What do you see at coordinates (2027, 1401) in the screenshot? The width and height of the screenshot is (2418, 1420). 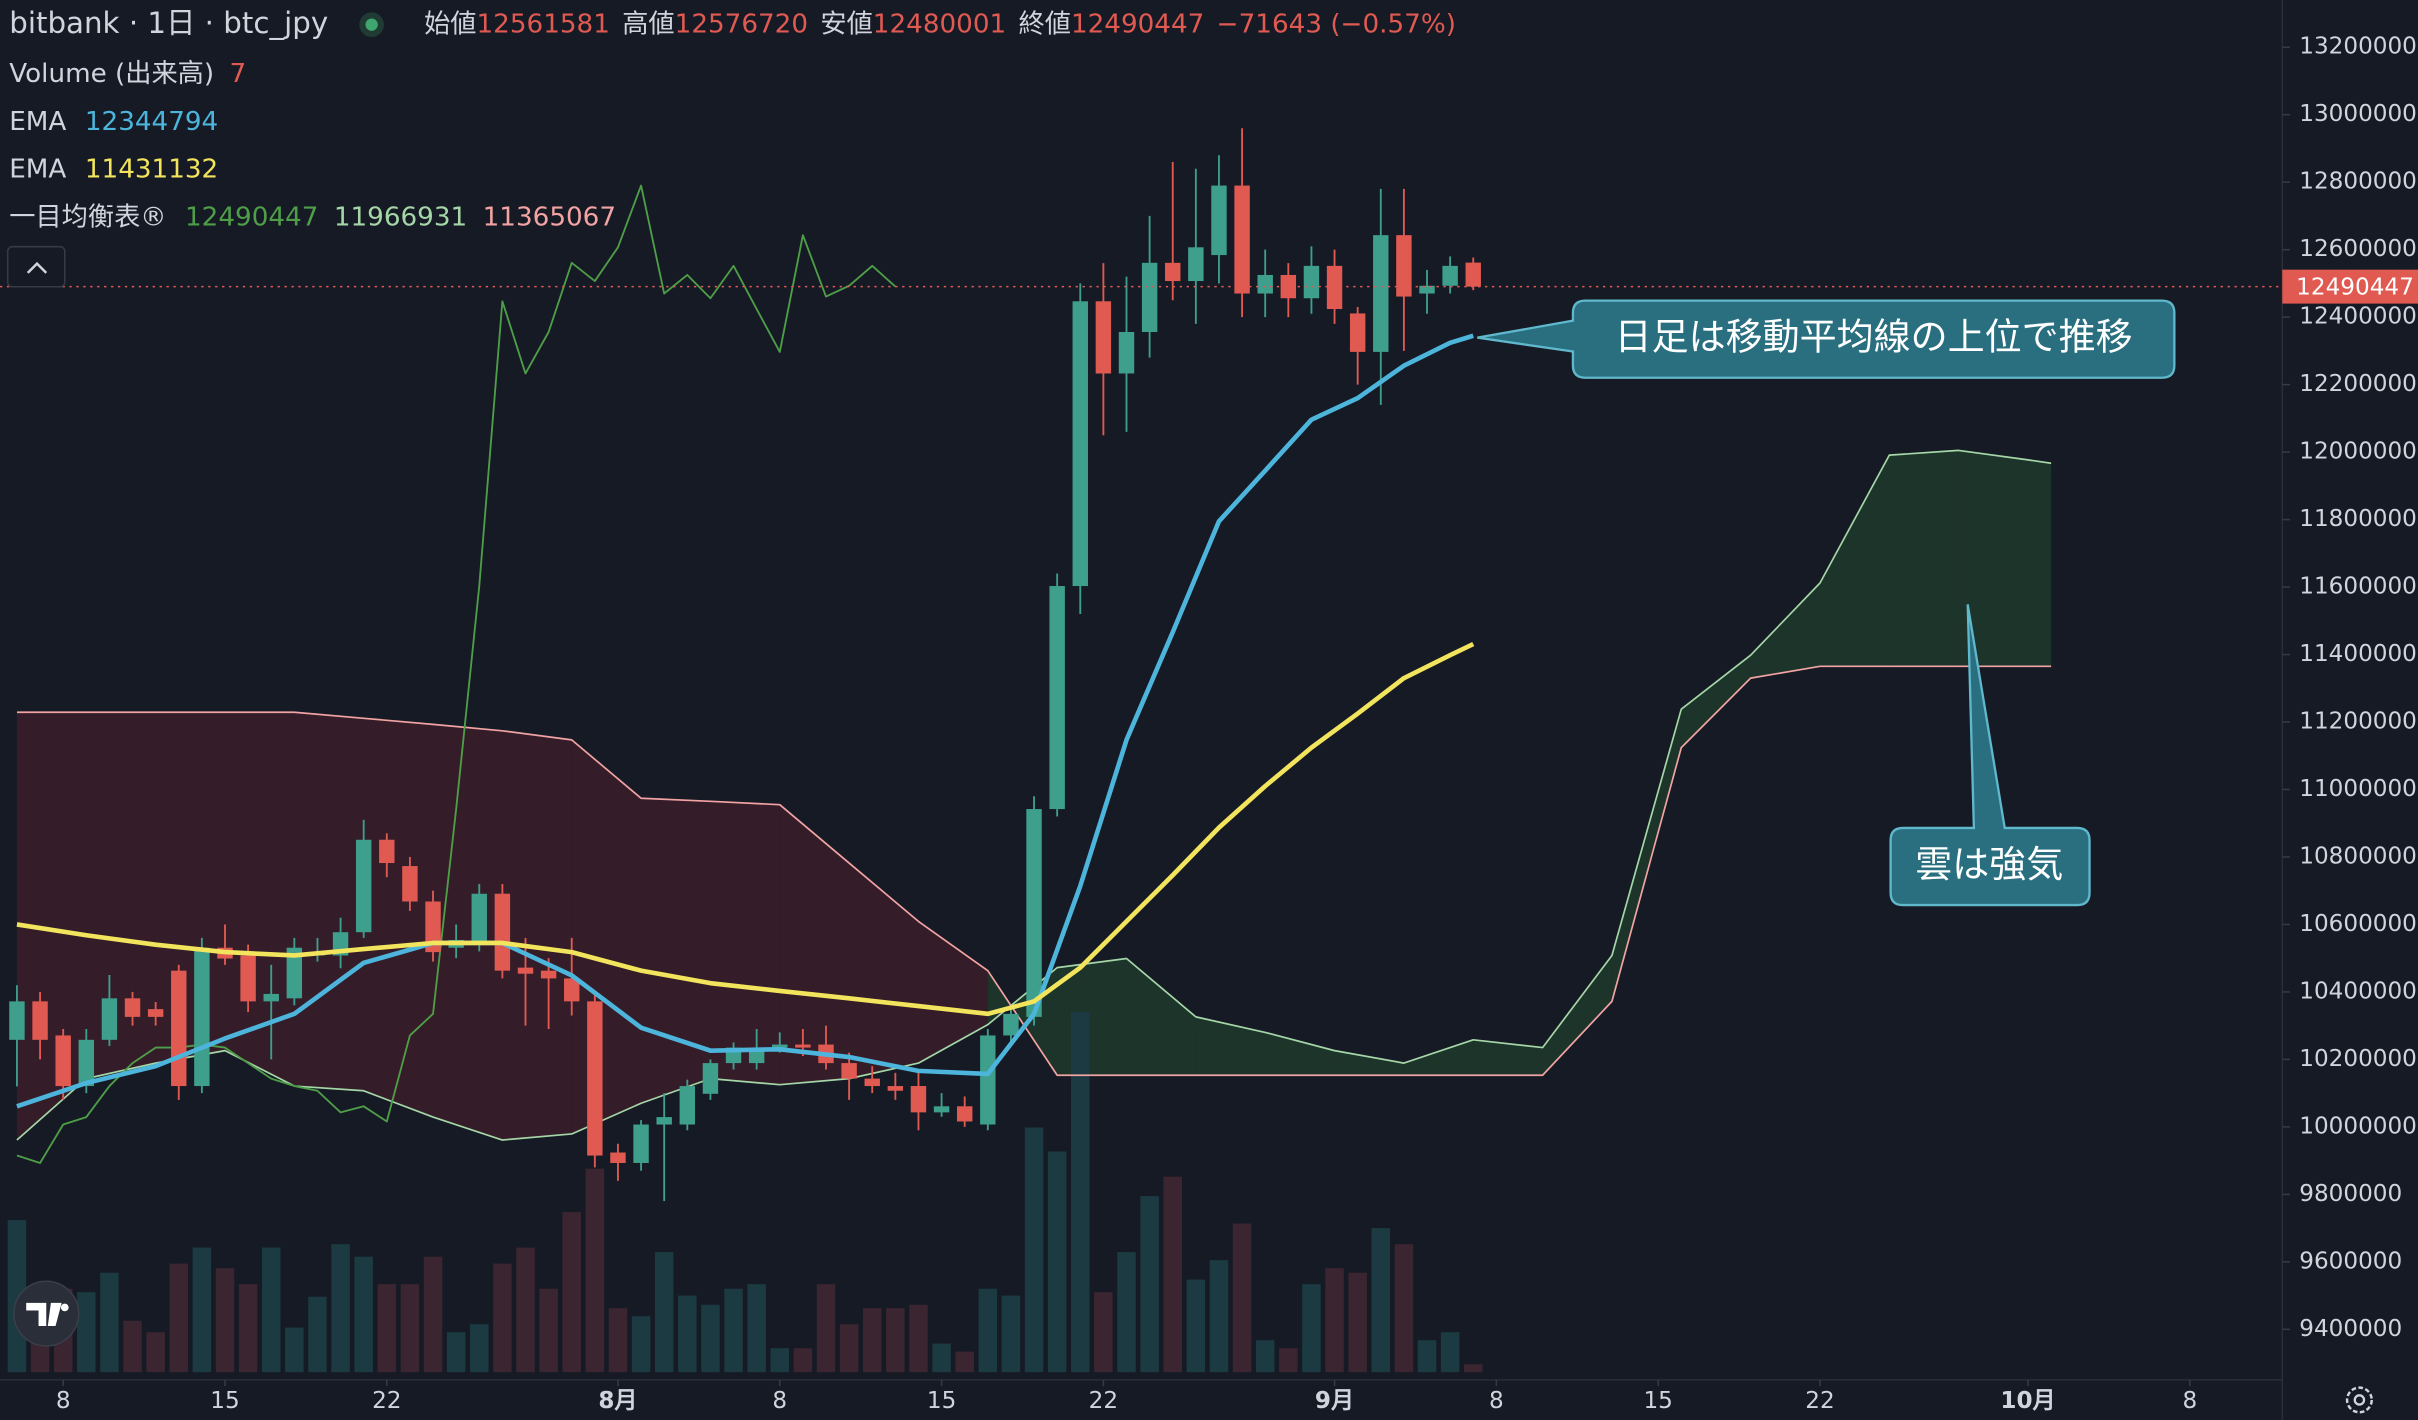 I see `x-tick-label: 10月` at bounding box center [2027, 1401].